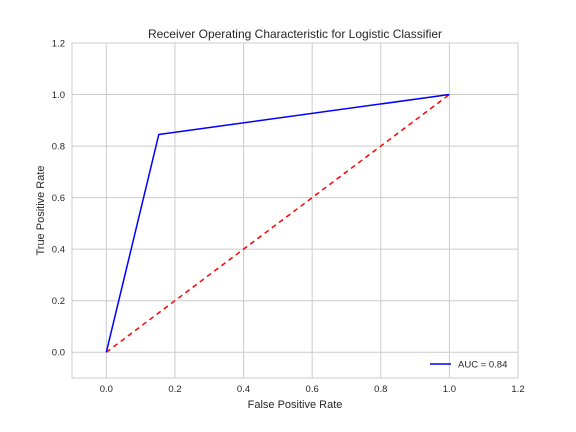  Describe the element at coordinates (58, 353) in the screenshot. I see `y-tick-label: 0.0` at that location.